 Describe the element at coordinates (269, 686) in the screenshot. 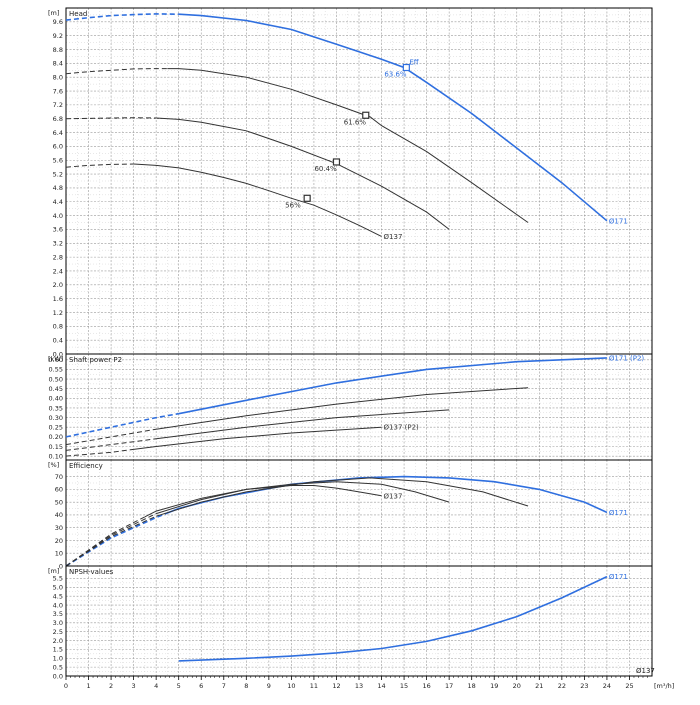

I see `x-tick-label: 9` at that location.